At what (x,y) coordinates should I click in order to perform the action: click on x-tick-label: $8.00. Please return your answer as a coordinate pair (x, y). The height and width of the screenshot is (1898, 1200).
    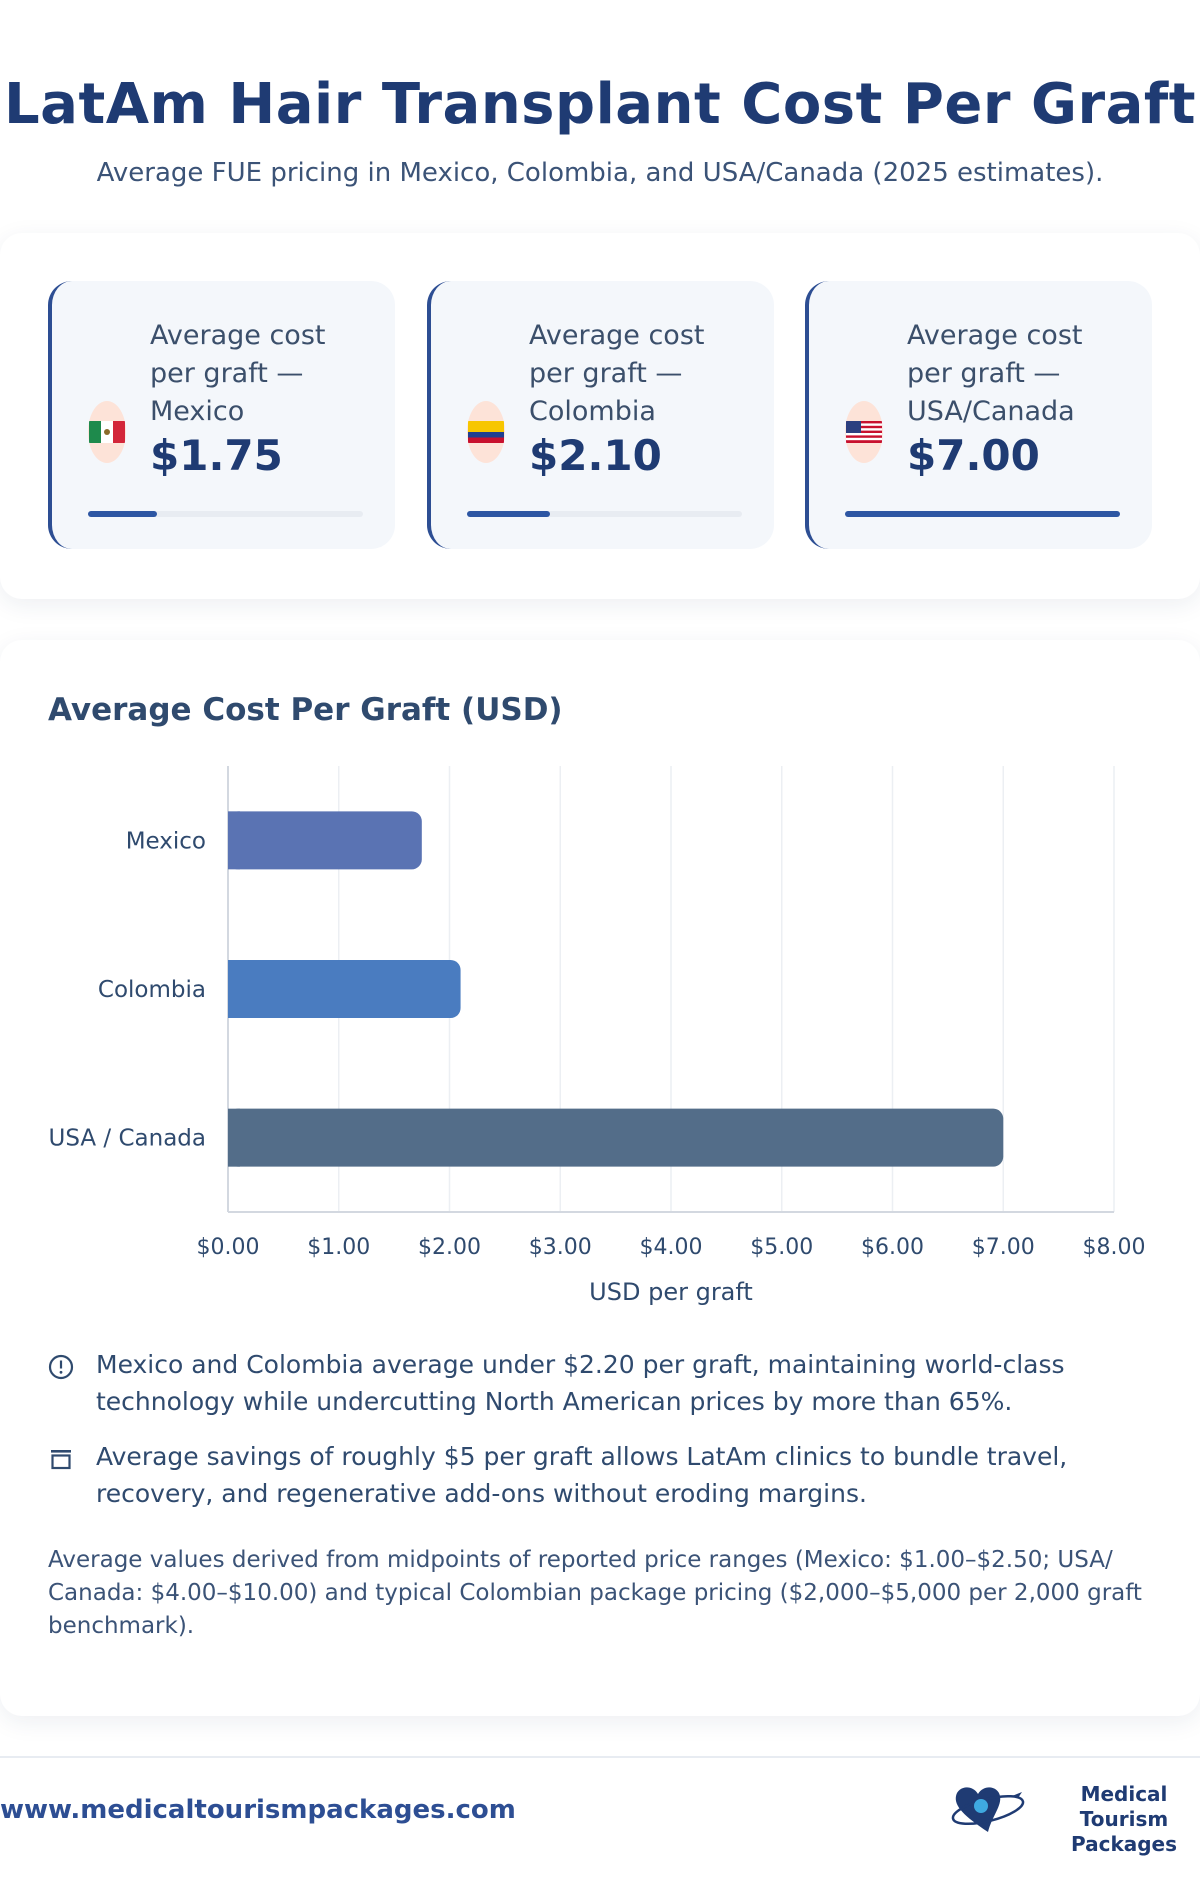
    Looking at the image, I should click on (1114, 1247).